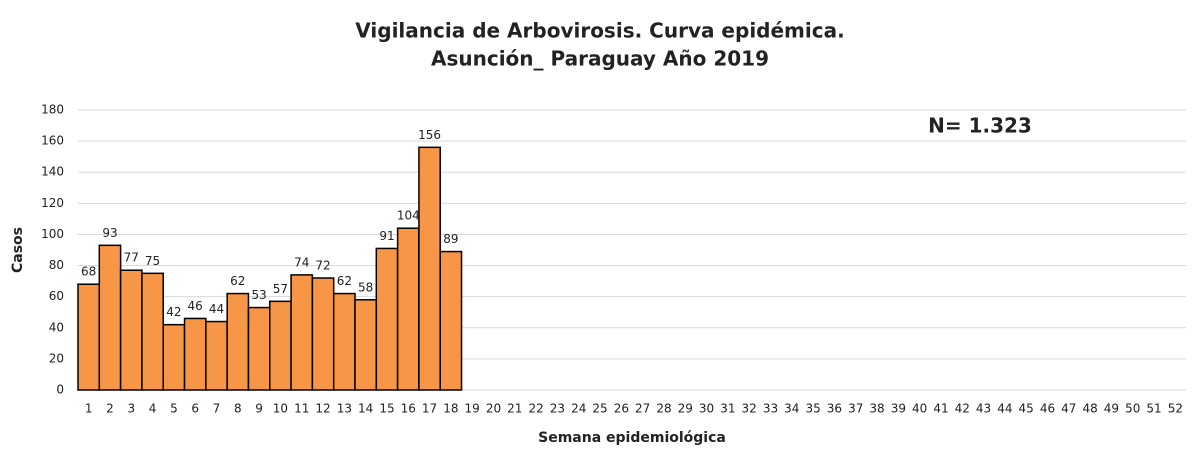  Describe the element at coordinates (217, 409) in the screenshot. I see `x-tick-label: 7` at that location.